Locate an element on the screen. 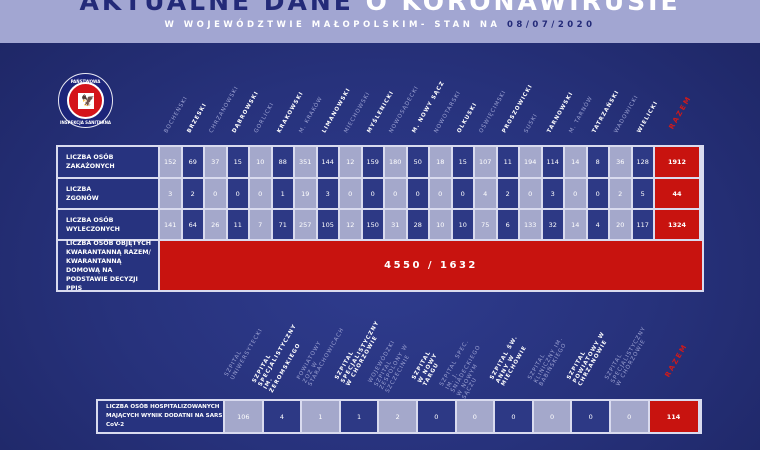 The image size is (760, 450). table-row: LICZBA ZGONÓW 3 2 0 0 0 1 19 3 0 0 0 0 0 0 4 2 0 3 0 0 2 5 44 is located at coordinates (378, 193).